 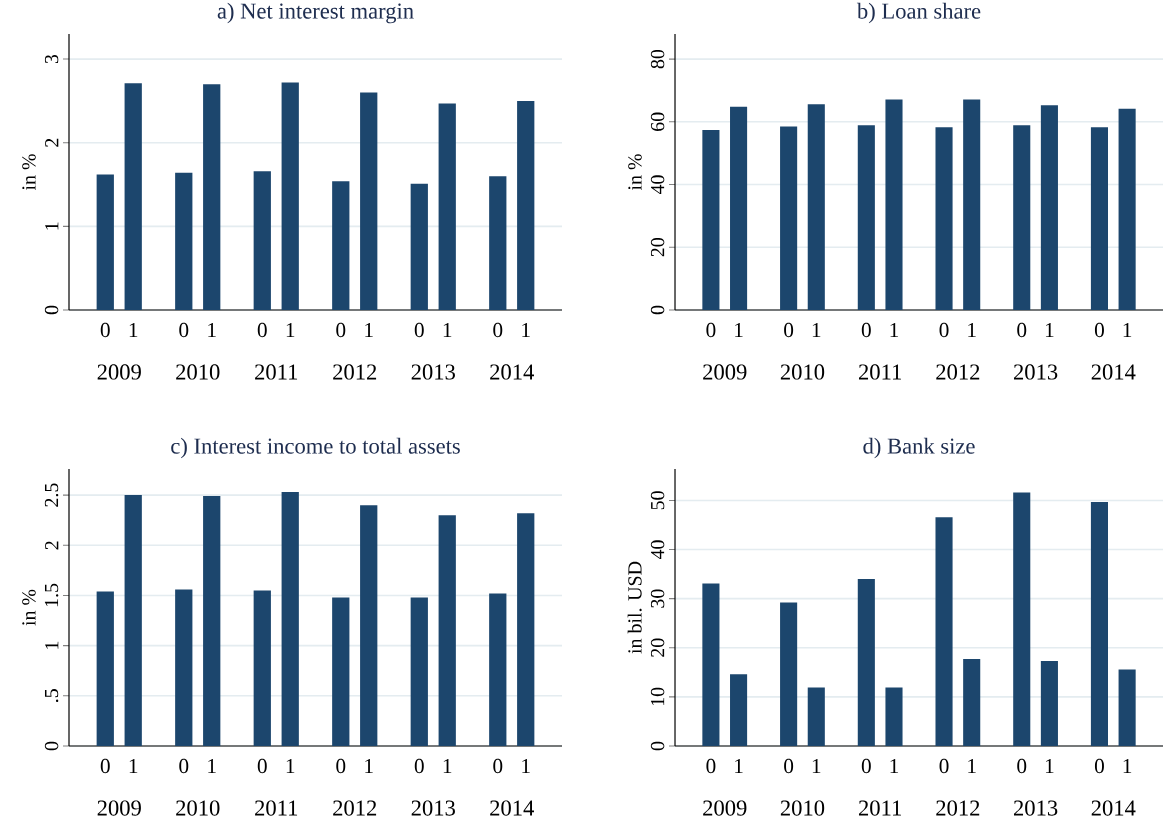 I want to click on y-tick-label: 20, so click(x=657, y=247).